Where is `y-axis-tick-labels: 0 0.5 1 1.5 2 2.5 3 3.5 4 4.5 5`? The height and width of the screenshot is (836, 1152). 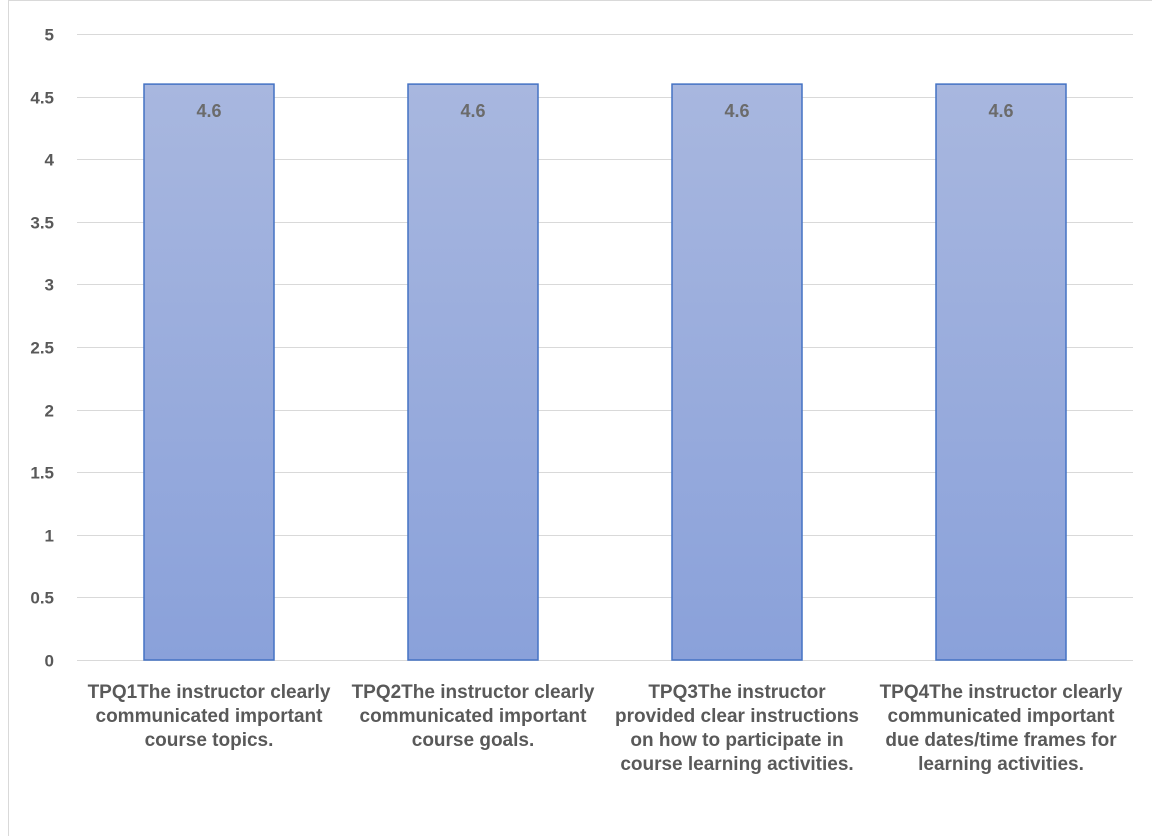
y-axis-tick-labels: 0 0.5 1 1.5 2 2.5 3 3.5 4 4.5 5 is located at coordinates (42, 348).